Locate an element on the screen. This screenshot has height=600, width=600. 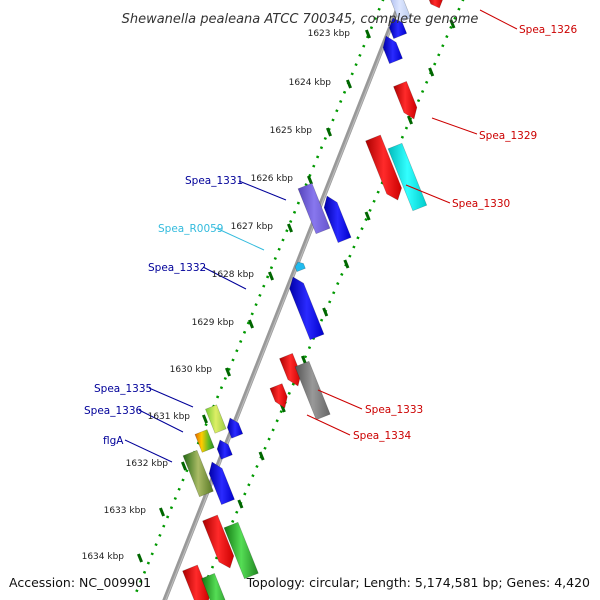
gene-feature-flga is located at coordinates (198, 473).